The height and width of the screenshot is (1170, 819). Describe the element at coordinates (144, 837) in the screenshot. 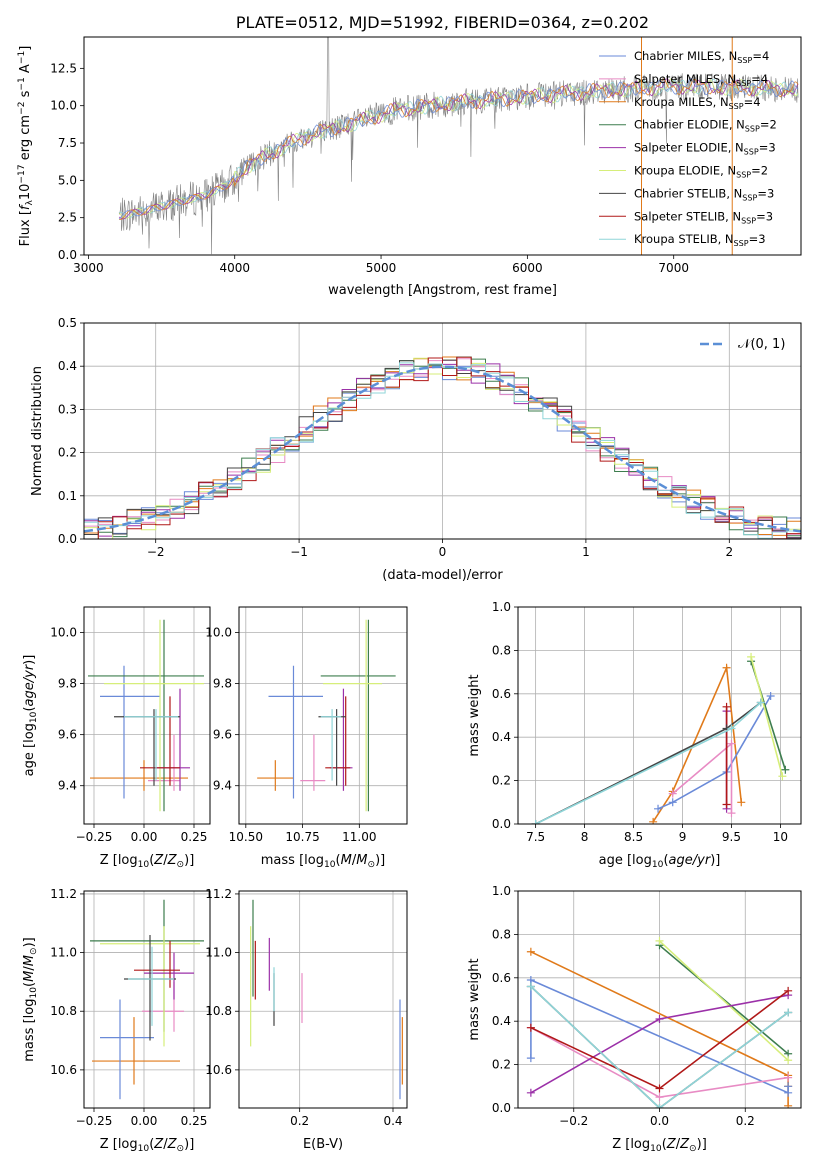

I see `x-tick-label: 0.00` at that location.